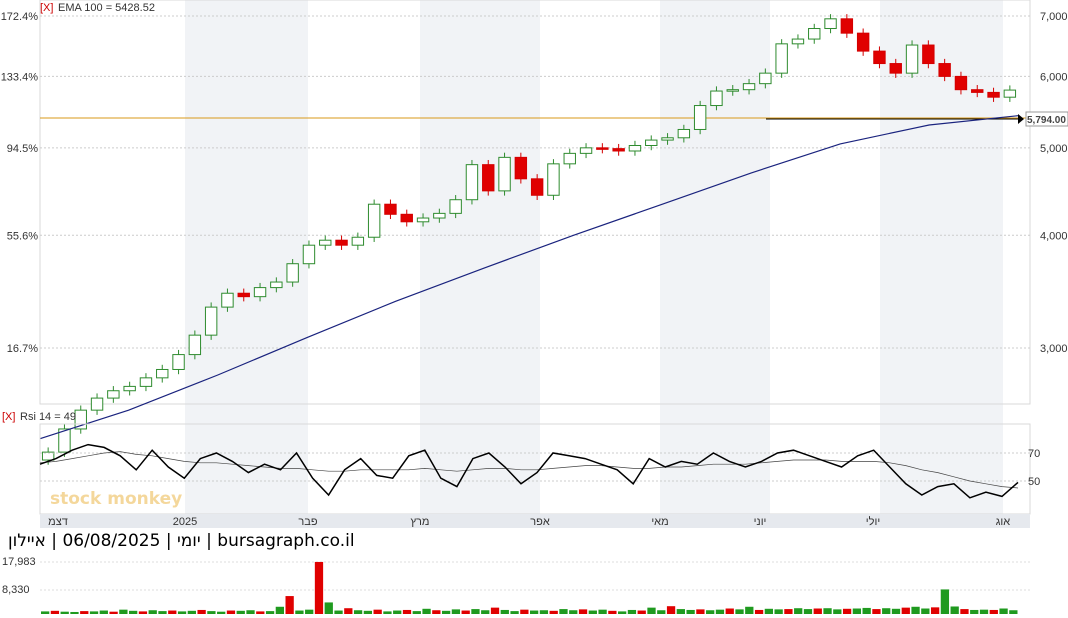  What do you see at coordinates (307, 522) in the screenshot?
I see `x-tick-label: פבר` at bounding box center [307, 522].